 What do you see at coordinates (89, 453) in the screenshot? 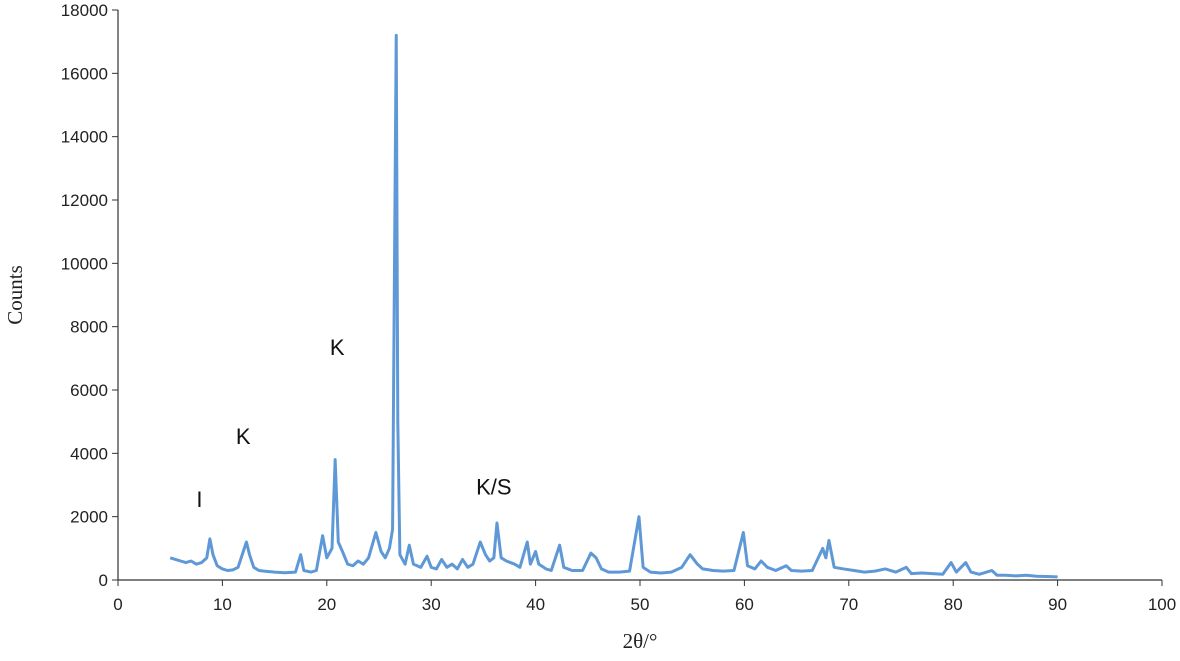
I see `y-tick-label: 4000` at bounding box center [89, 453].